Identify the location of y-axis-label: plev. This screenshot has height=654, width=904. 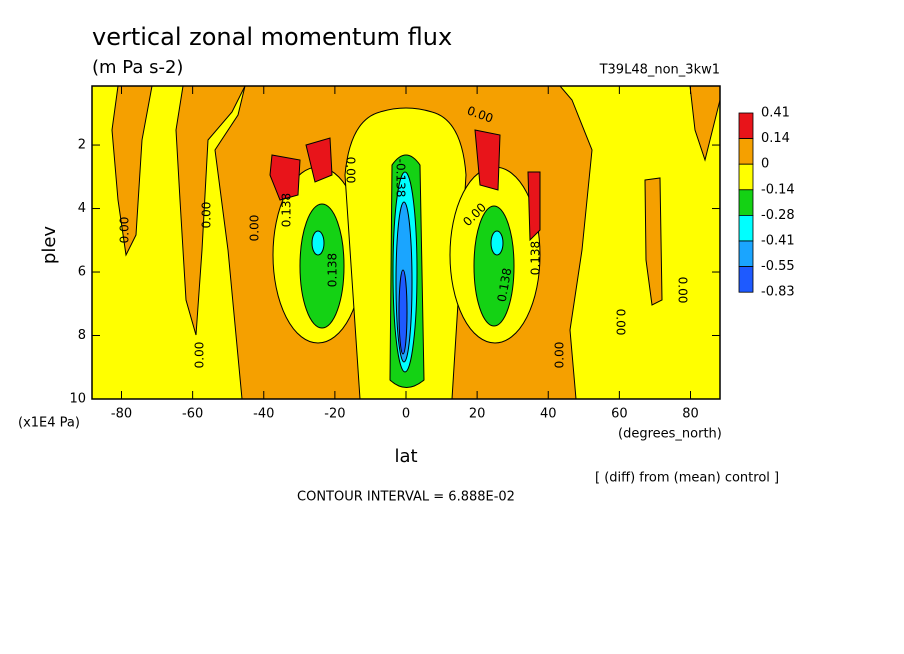
(49, 245).